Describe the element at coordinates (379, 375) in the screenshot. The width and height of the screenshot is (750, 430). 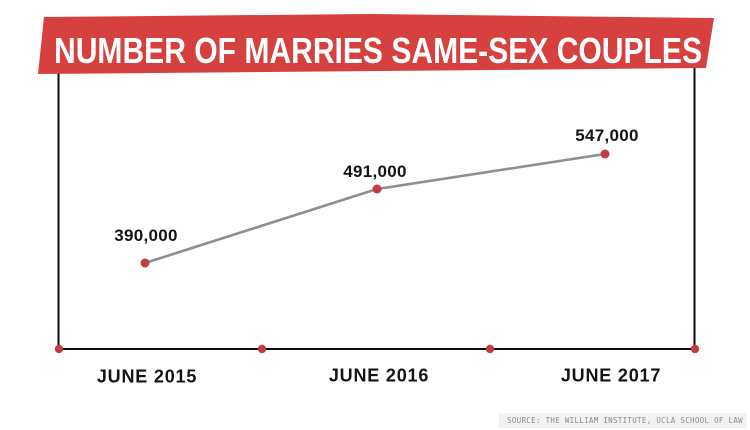
I see `x-label-june-2016: JUNE 2016` at that location.